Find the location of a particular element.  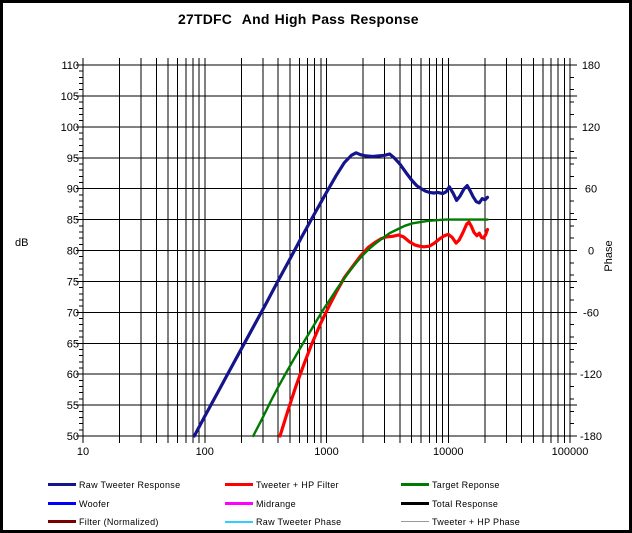

freq-tick-label: 1000 is located at coordinates (326, 452).